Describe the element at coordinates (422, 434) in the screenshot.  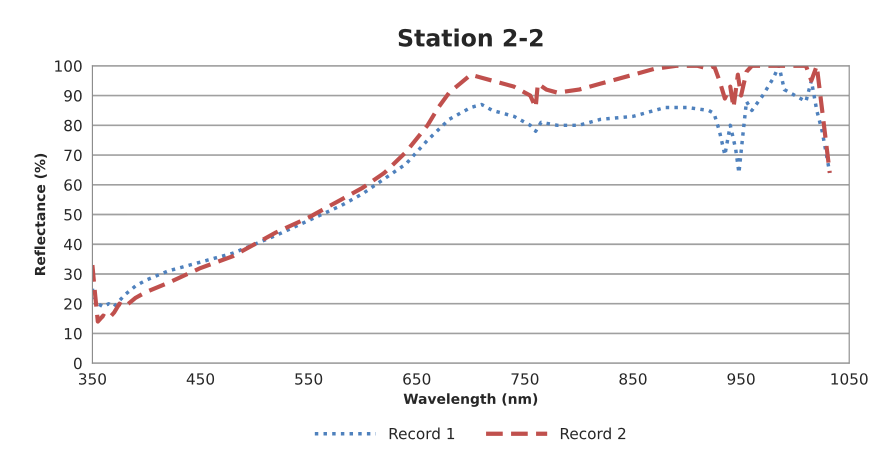
I see `legend-label: Record 1` at that location.